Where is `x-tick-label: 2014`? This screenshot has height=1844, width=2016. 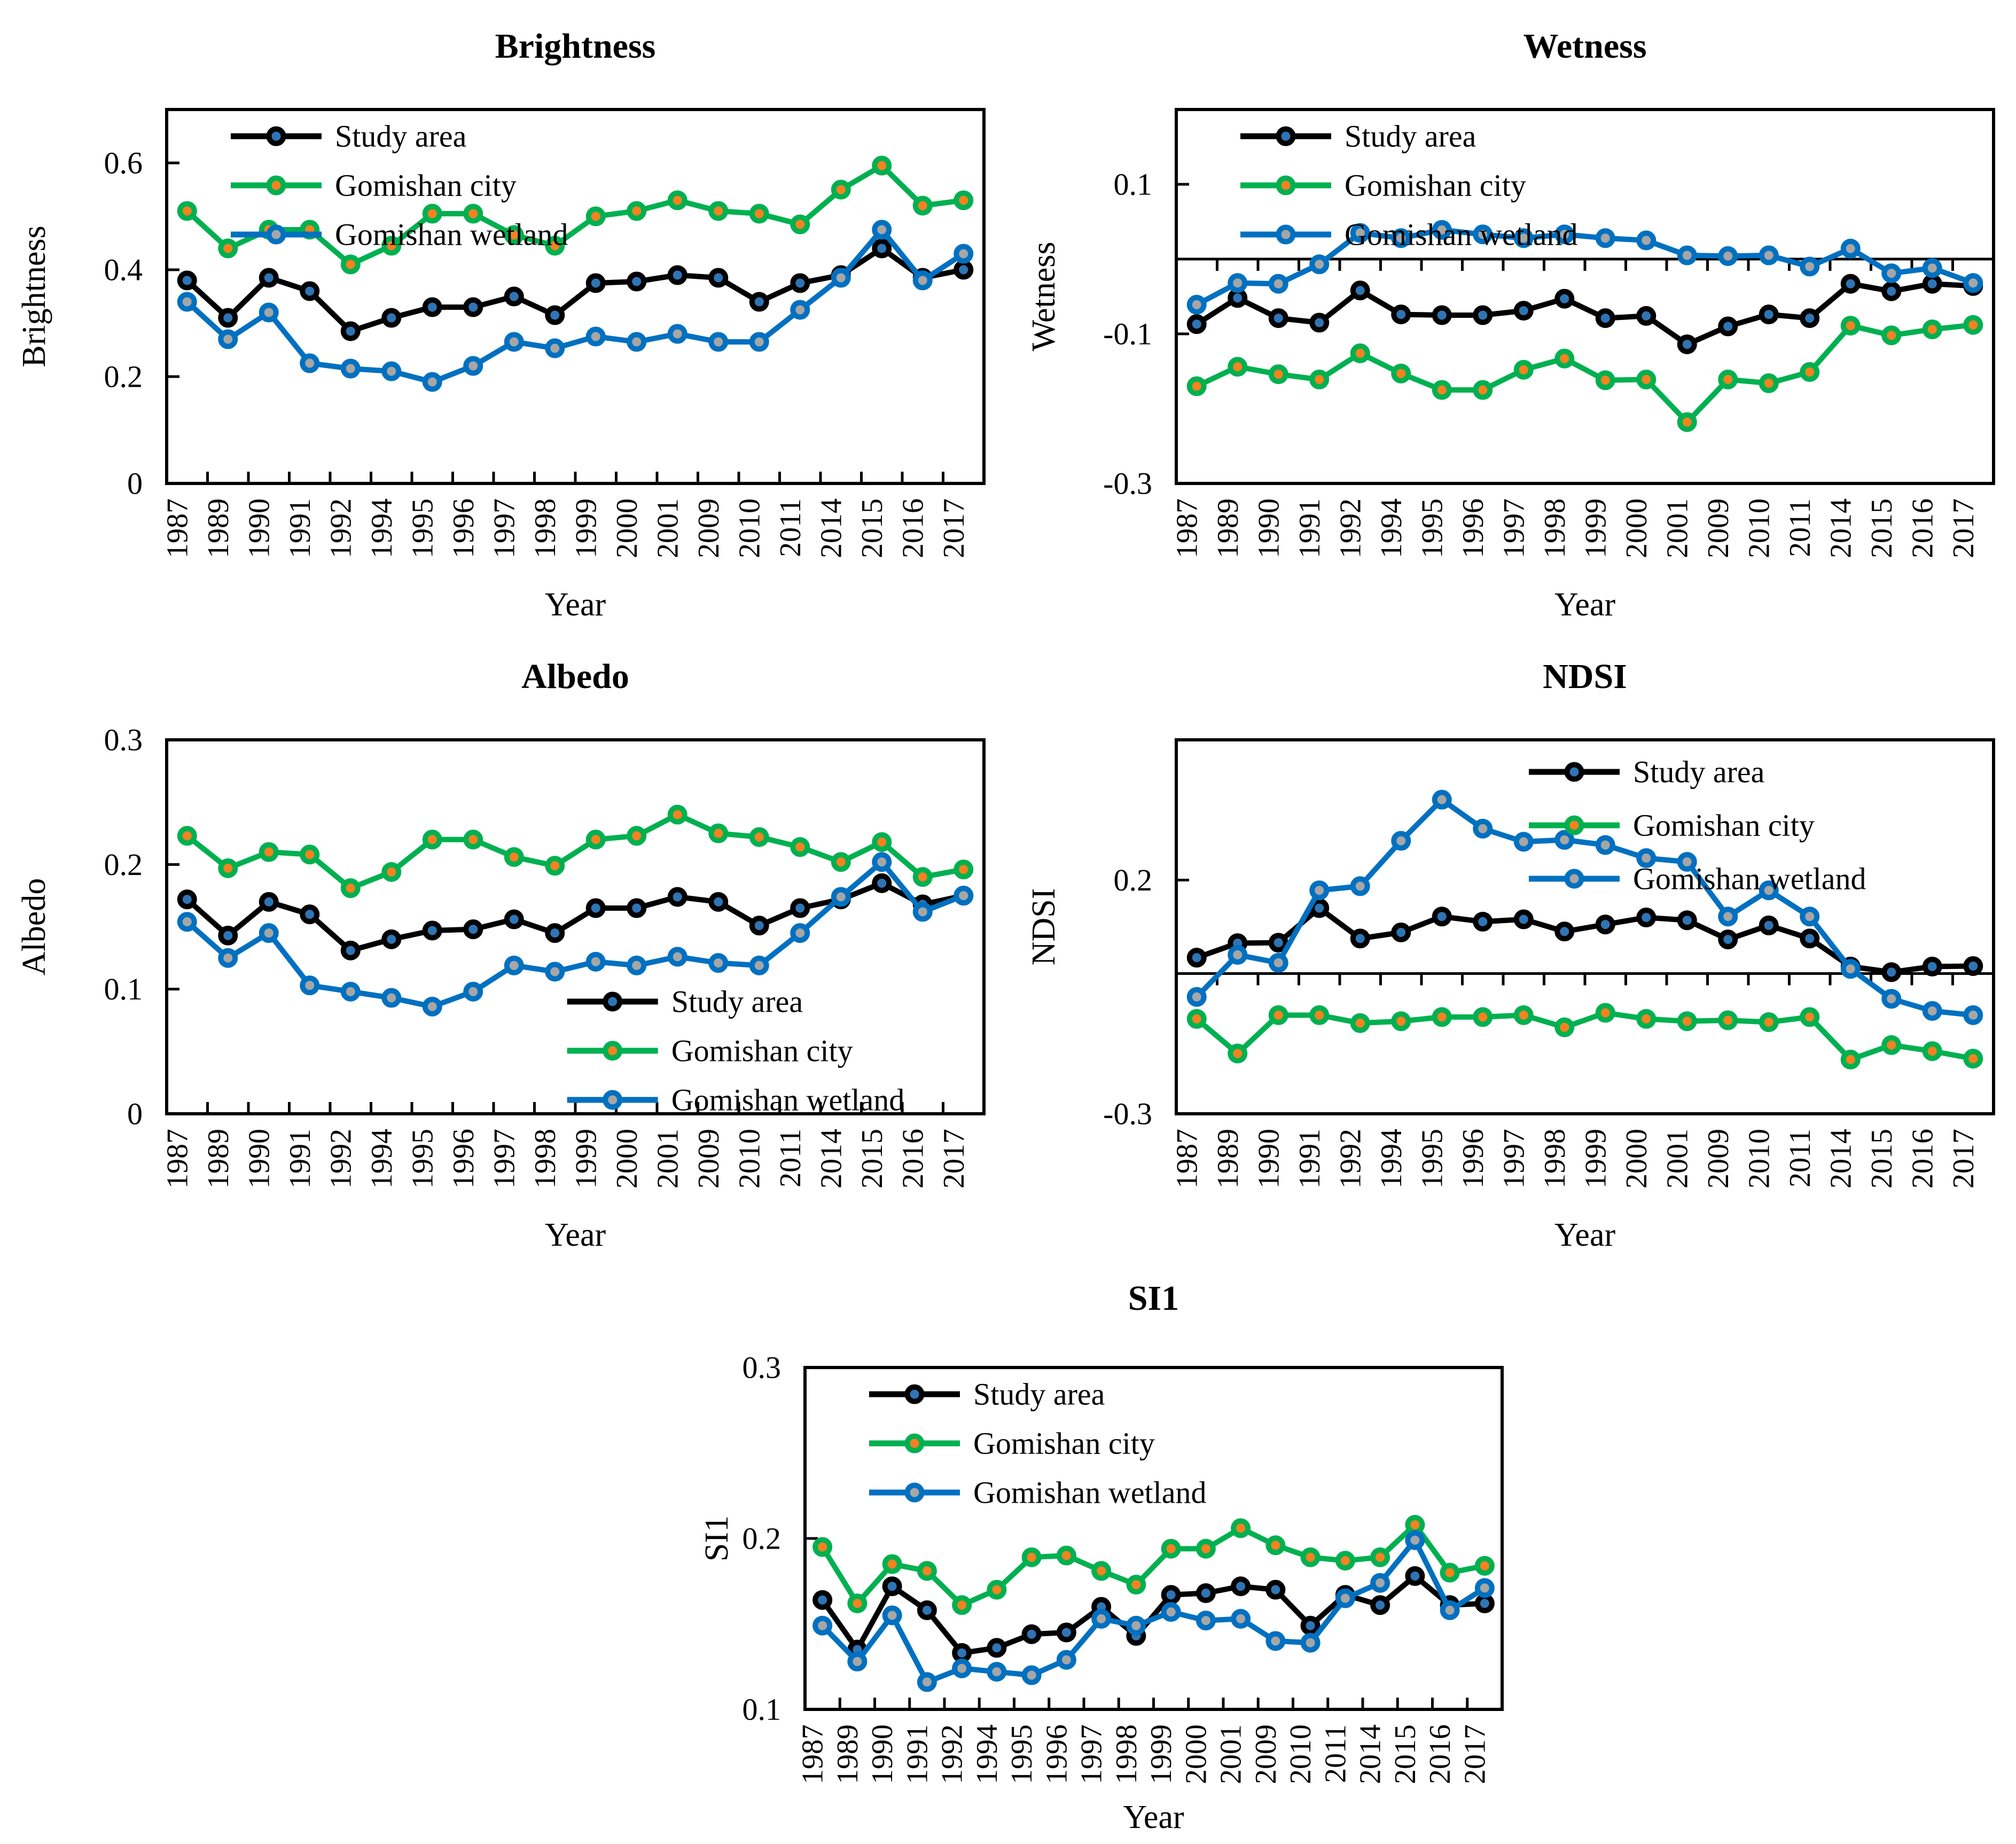
x-tick-label: 2014 is located at coordinates (832, 1159).